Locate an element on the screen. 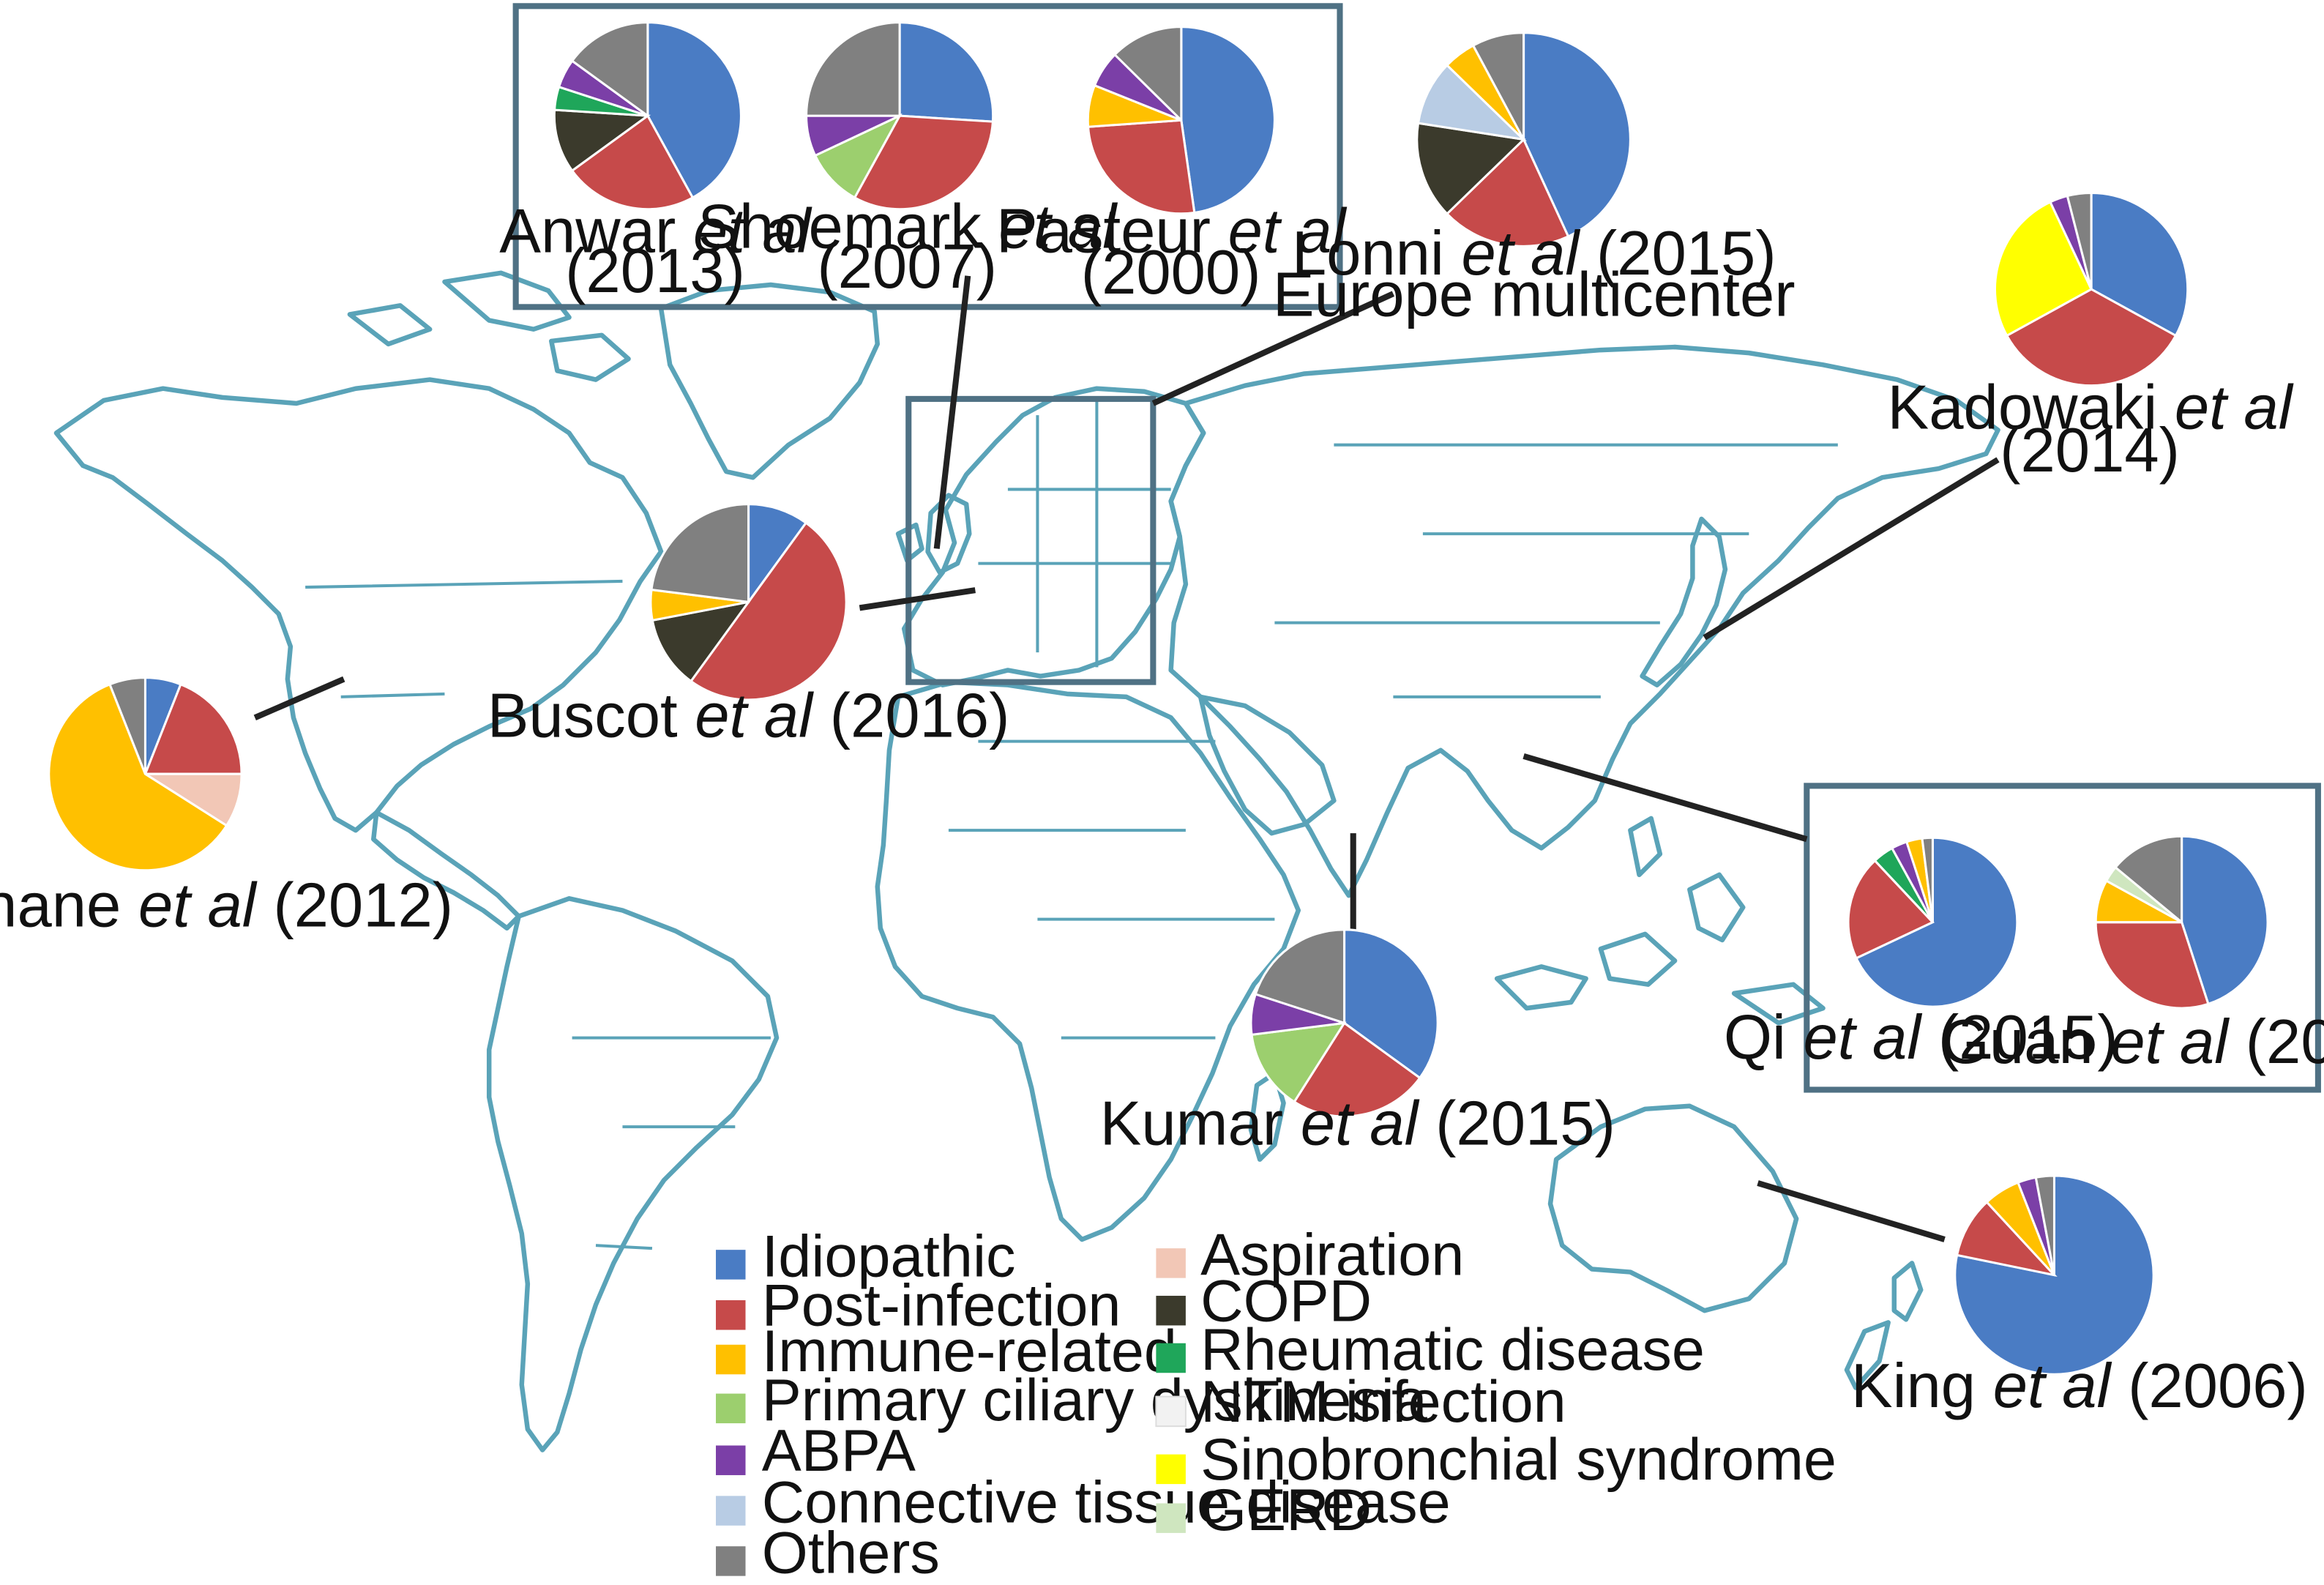 This screenshot has width=2324, height=1585. asia-outline is located at coordinates (1584, 621).